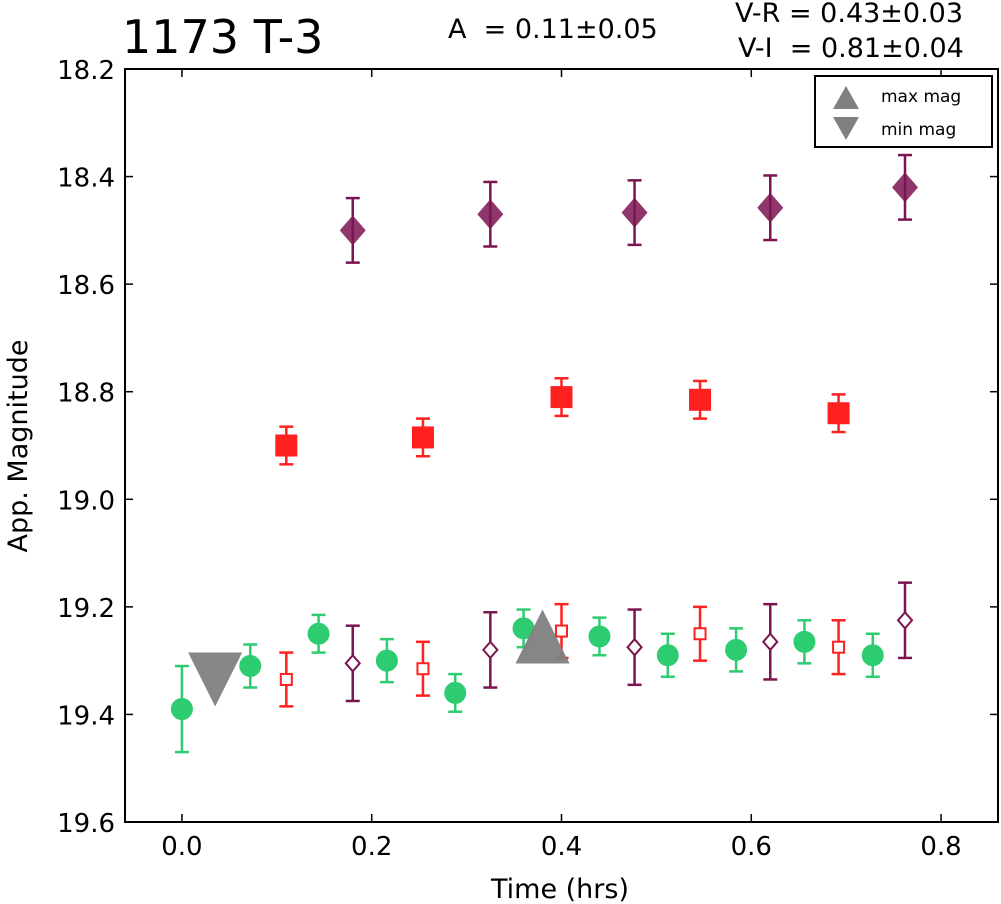 The width and height of the screenshot is (1001, 904). I want to click on x-tick-label: 0.0, so click(181, 847).